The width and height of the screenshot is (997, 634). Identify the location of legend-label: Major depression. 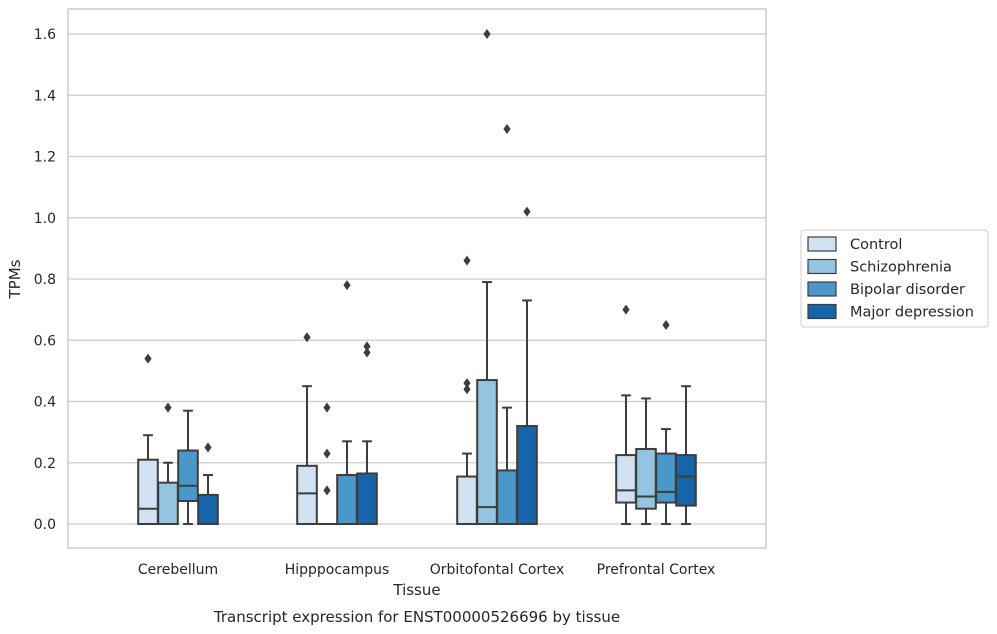
(912, 313).